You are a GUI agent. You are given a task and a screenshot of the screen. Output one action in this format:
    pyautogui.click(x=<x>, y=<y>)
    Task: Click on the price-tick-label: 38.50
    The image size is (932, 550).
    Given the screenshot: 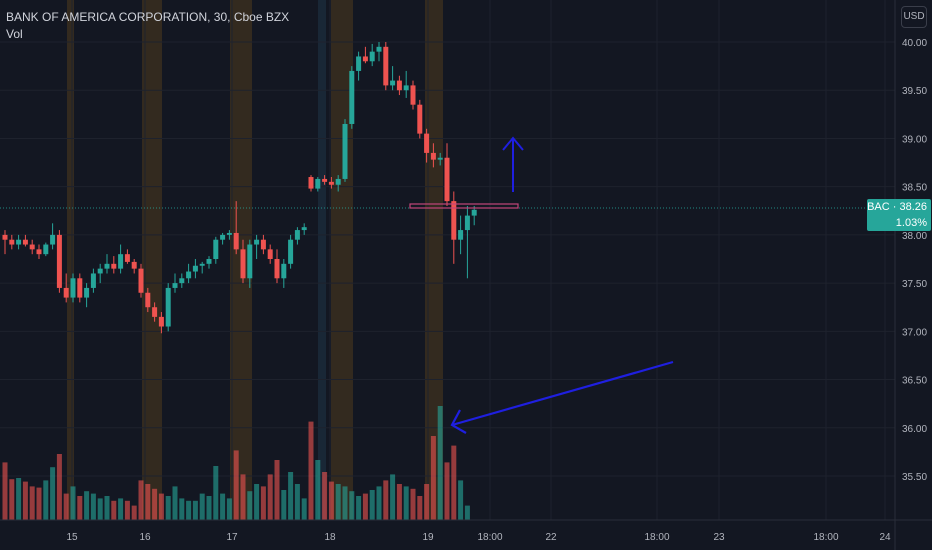 What is the action you would take?
    pyautogui.click(x=914, y=188)
    